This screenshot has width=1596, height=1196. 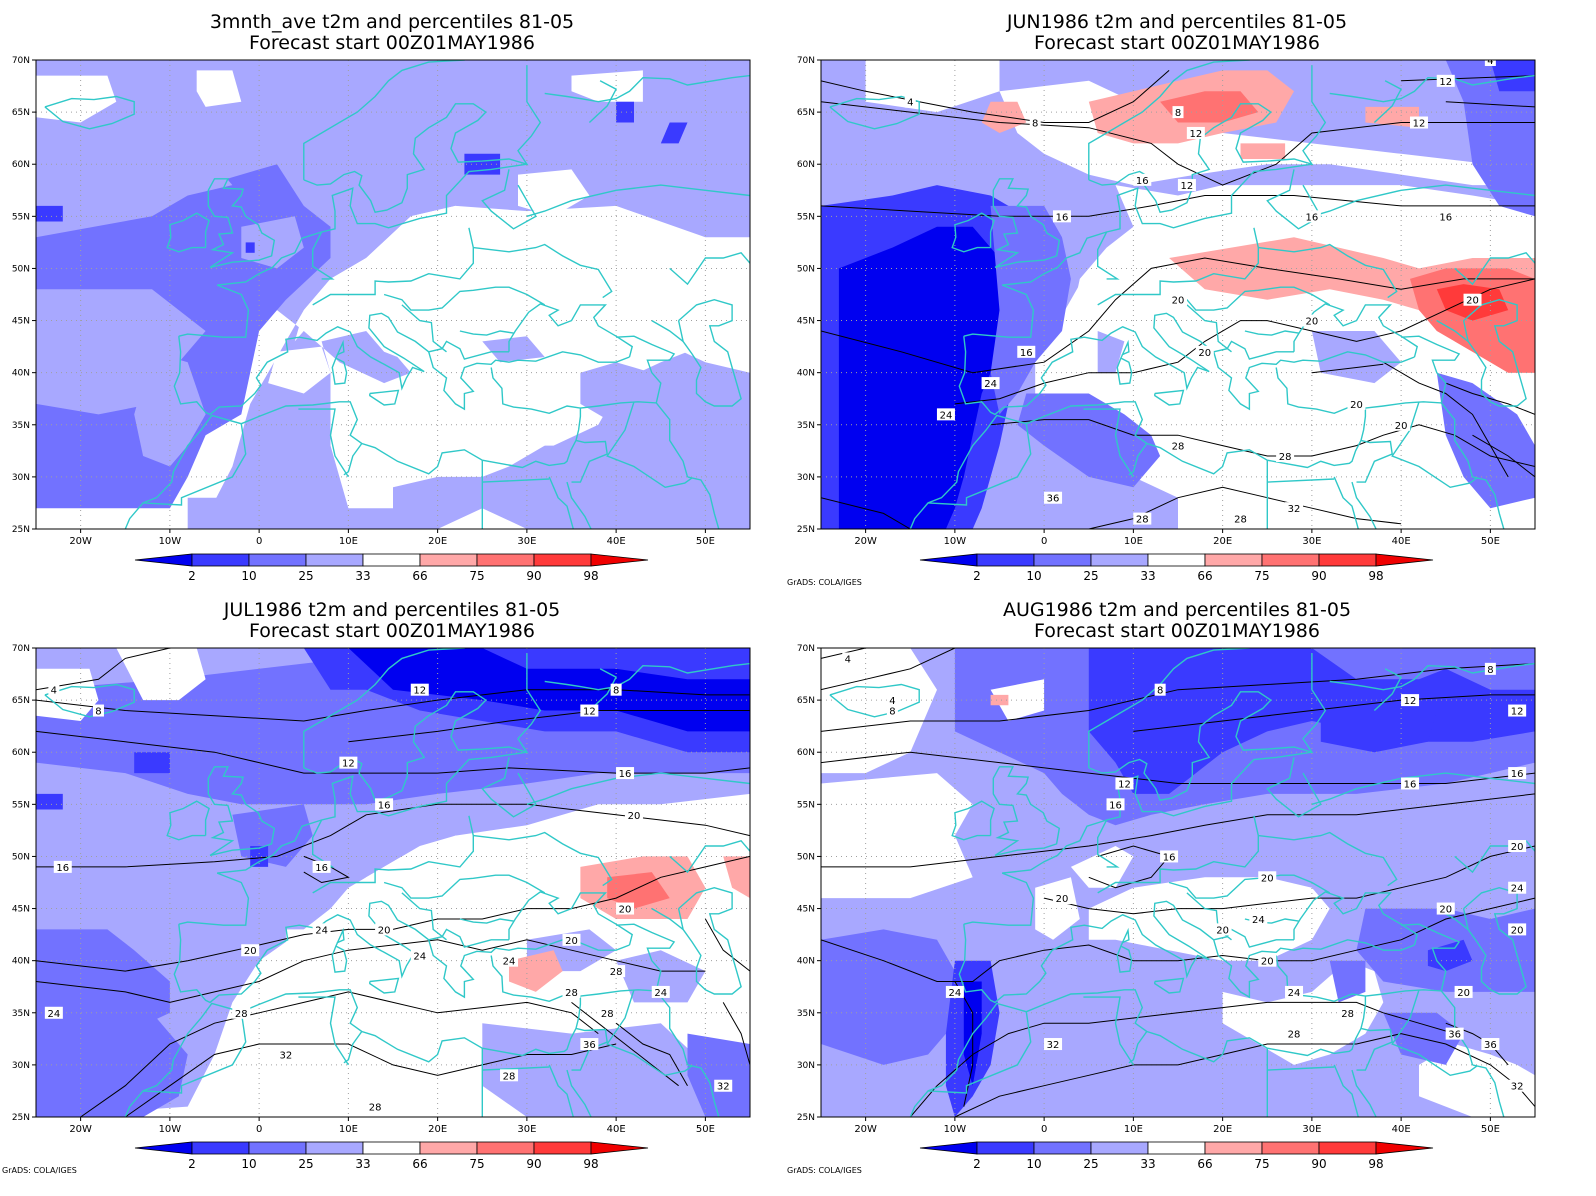 What do you see at coordinates (21, 753) in the screenshot?
I see `y-tick-label: 60N` at bounding box center [21, 753].